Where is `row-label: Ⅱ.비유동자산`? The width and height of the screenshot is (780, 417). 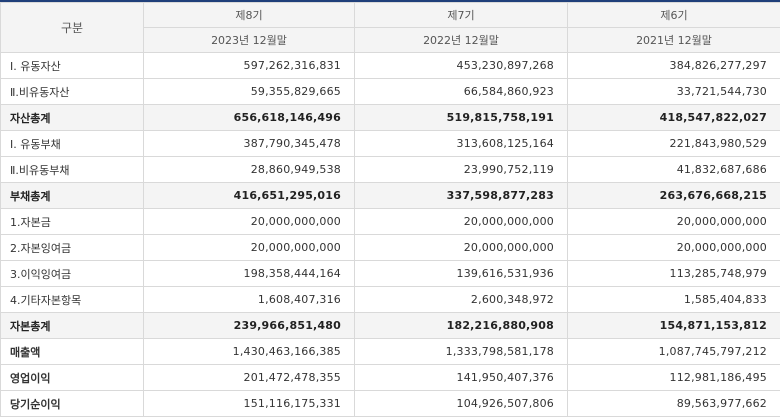
row-label: Ⅱ.비유동자산 is located at coordinates (72, 92).